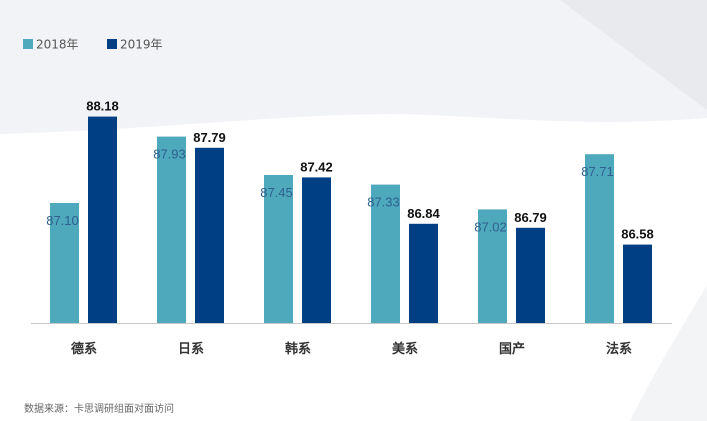  Describe the element at coordinates (490, 226) in the screenshot. I see `value-label-2018-4: 87.02` at that location.